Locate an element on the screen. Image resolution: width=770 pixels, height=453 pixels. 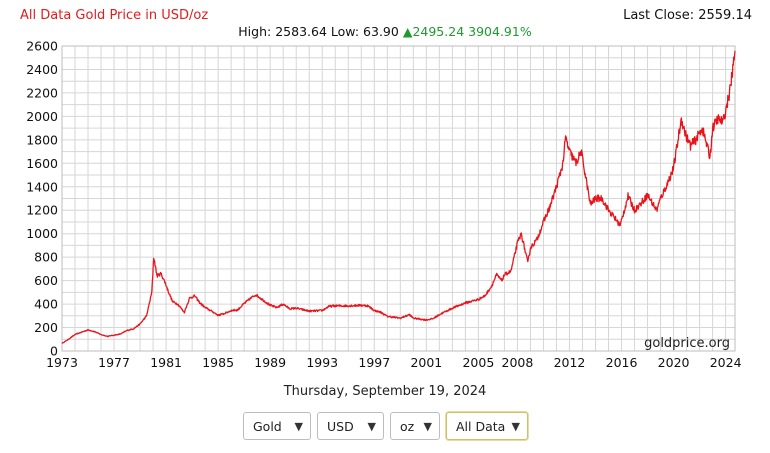
last-close: Last Close: 2559.14 is located at coordinates (687, 15).